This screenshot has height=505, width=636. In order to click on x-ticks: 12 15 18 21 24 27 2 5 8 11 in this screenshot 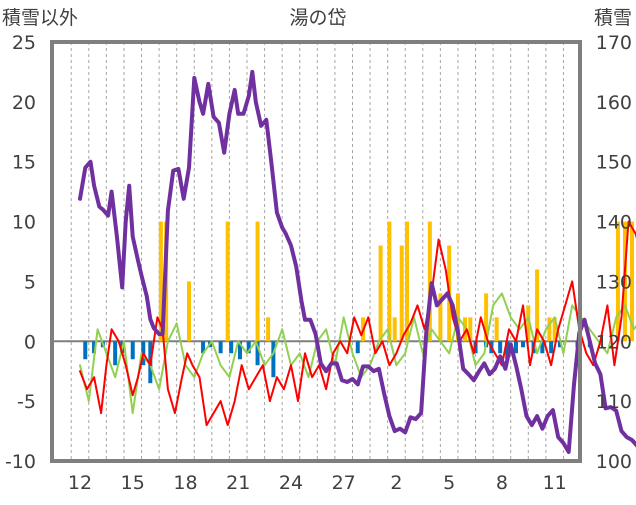, I will do `click(317, 483)`.